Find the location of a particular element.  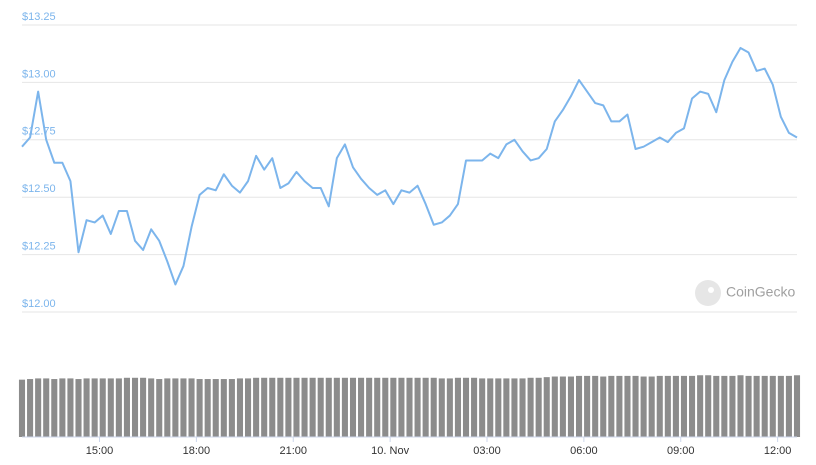

x-tick-label: 06:00 is located at coordinates (584, 451).